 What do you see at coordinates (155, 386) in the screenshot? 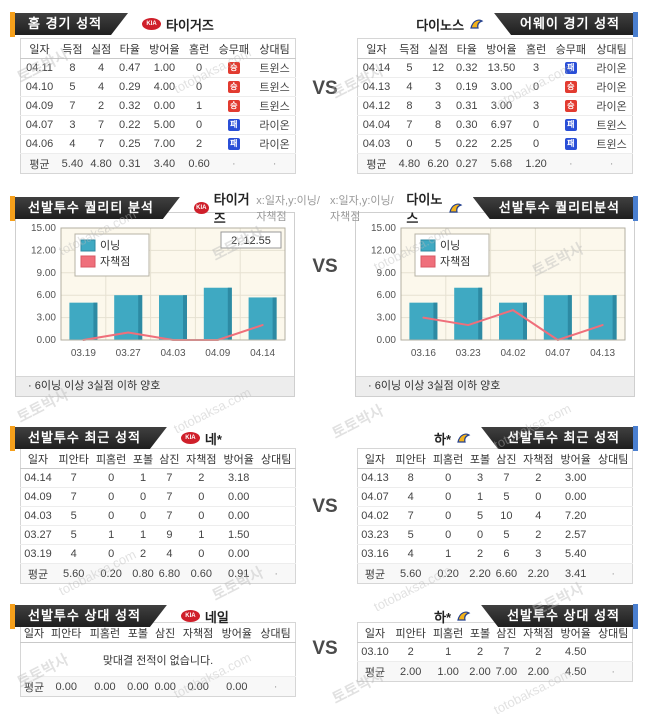
I see `chart-footnote: · 6이닝 이상 3실점 이하 양호` at bounding box center [155, 386].